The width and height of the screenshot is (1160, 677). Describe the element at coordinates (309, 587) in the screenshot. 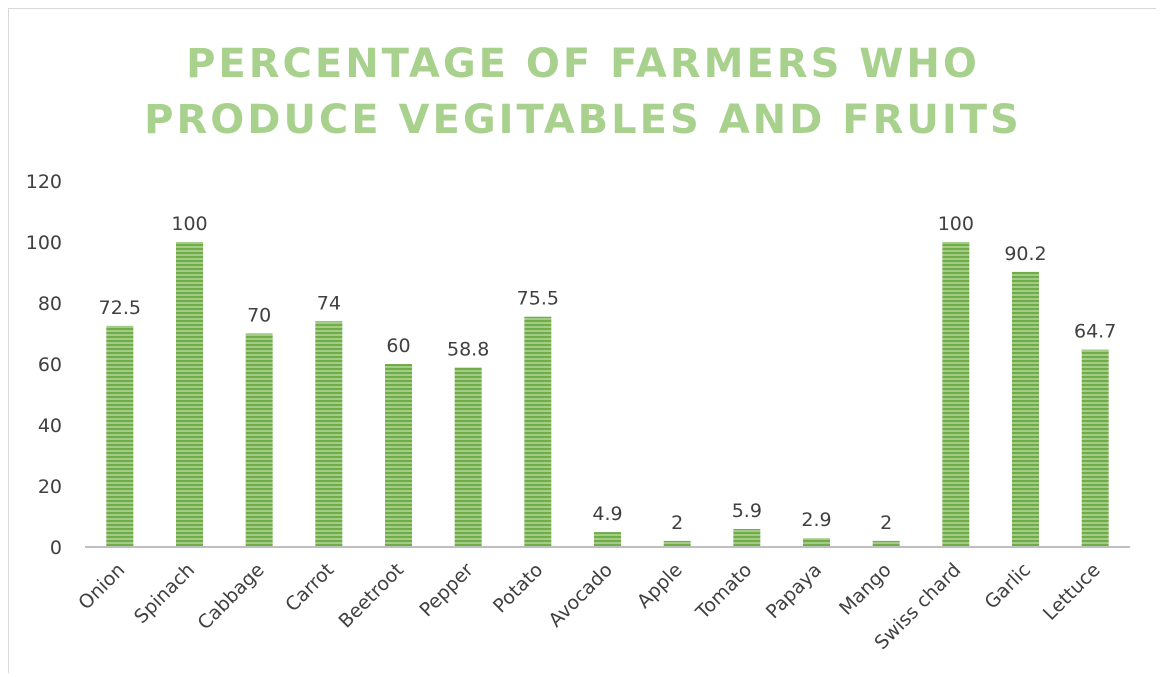

I see `x-category-label: Carrot` at that location.